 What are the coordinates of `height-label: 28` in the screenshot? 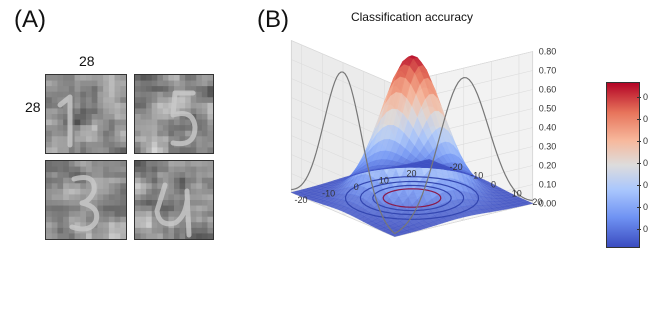 It's located at (33, 107).